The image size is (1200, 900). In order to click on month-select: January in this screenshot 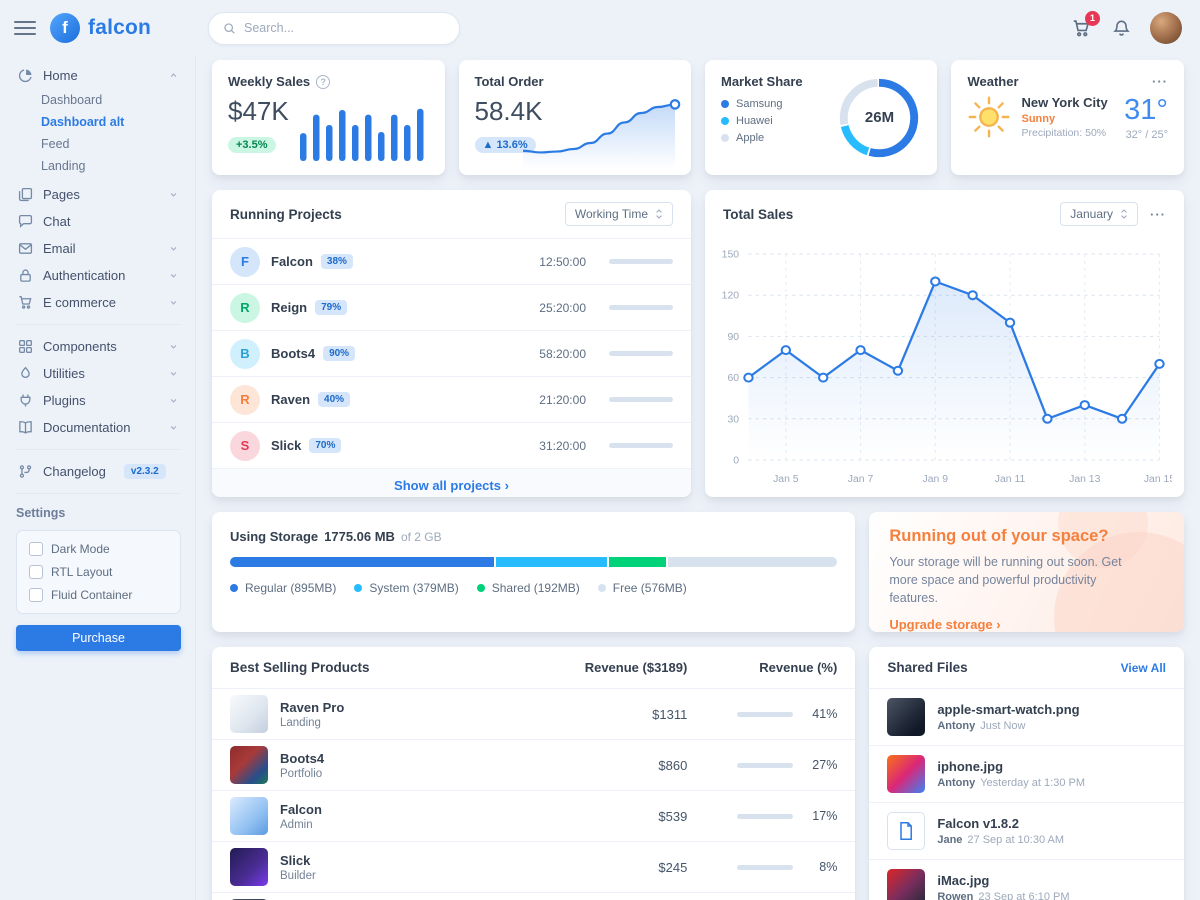, I will do `click(1099, 214)`.